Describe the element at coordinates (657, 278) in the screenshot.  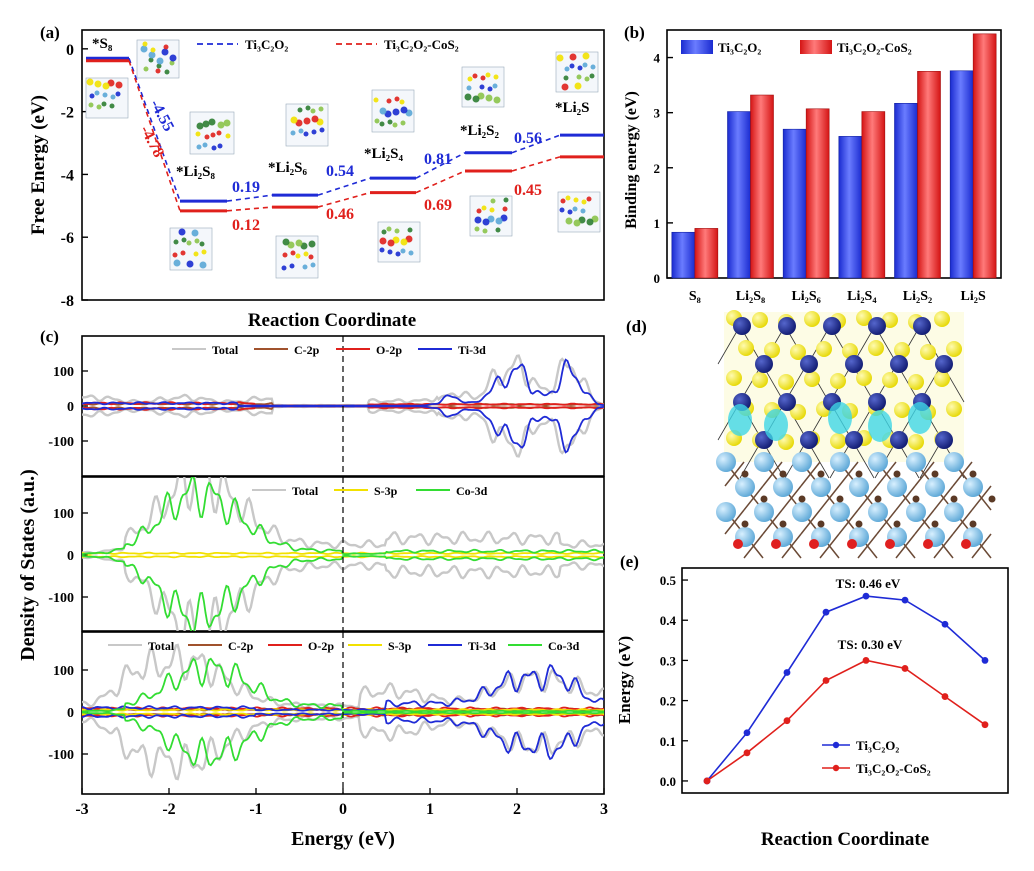
I see `y-tick-label: 0` at that location.